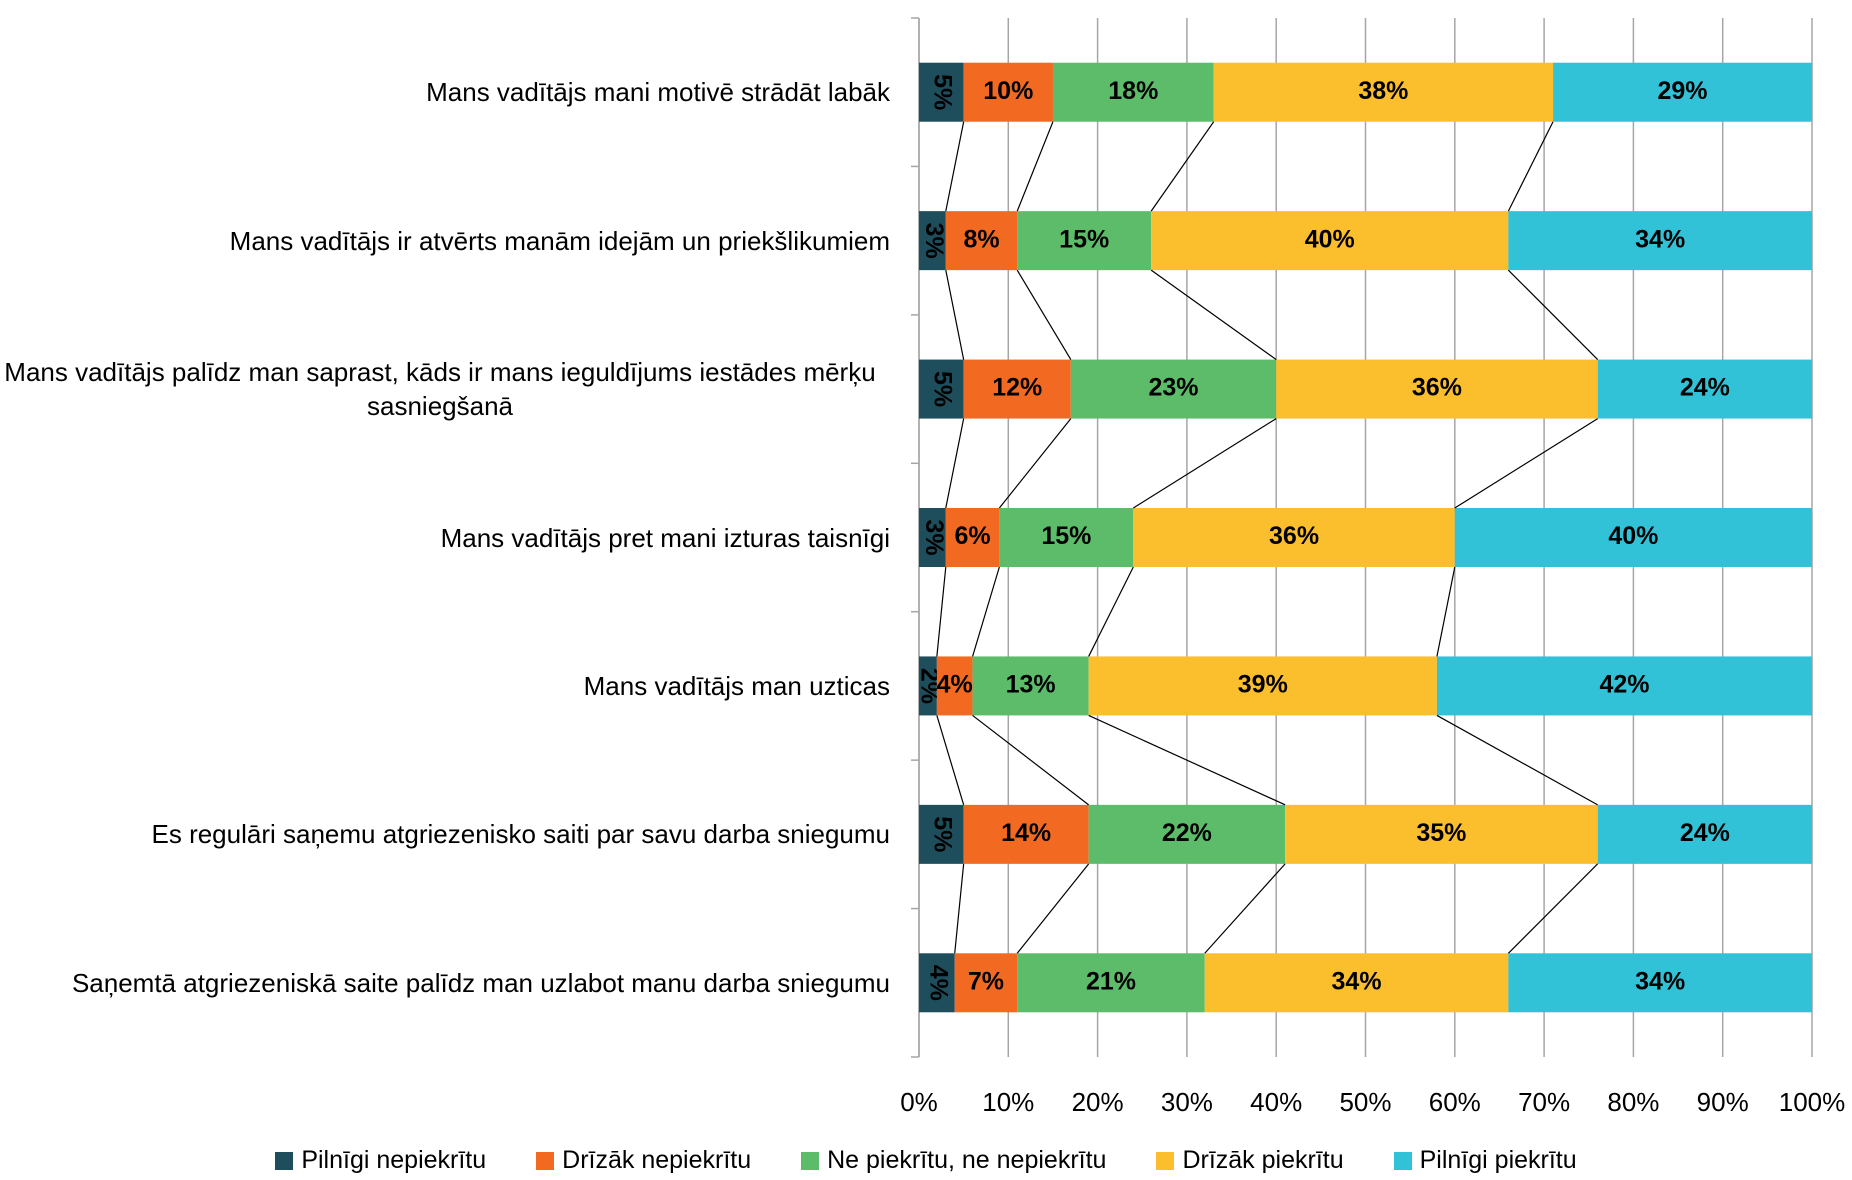  I want to click on data-label: 18%, so click(1133, 91).